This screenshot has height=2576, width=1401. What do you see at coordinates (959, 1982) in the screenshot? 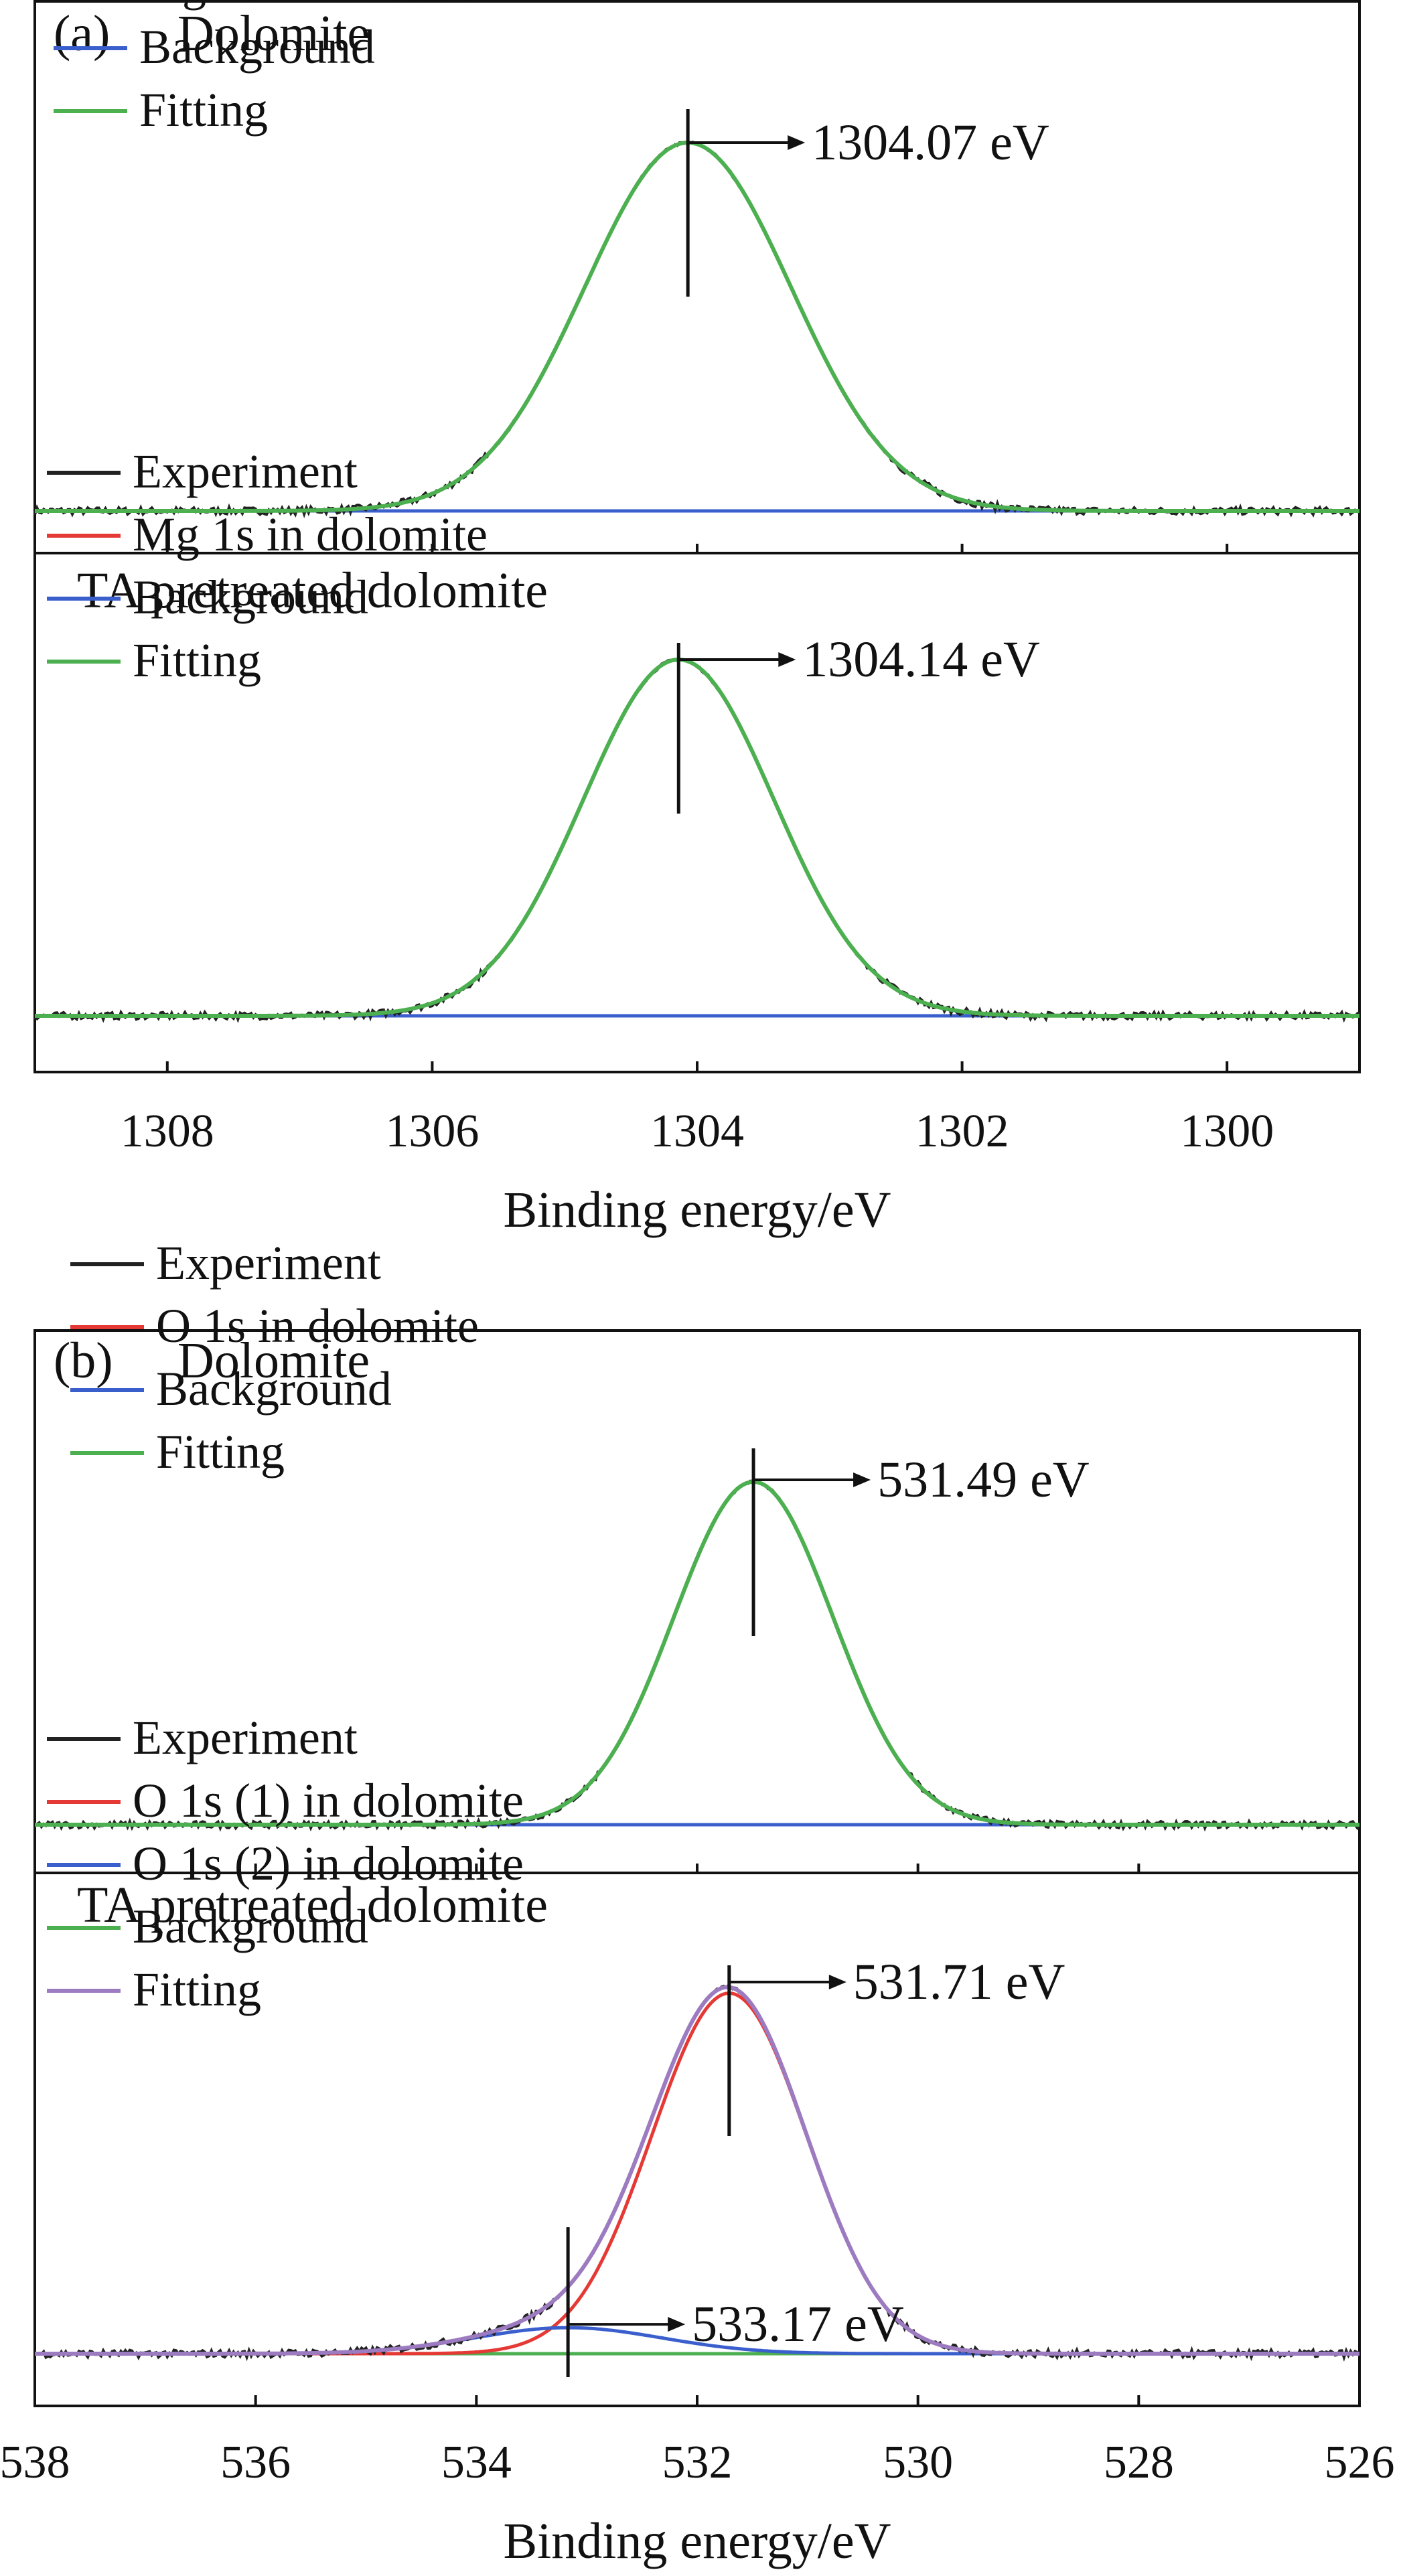
I see `peak-label: 531.71 eV` at bounding box center [959, 1982].